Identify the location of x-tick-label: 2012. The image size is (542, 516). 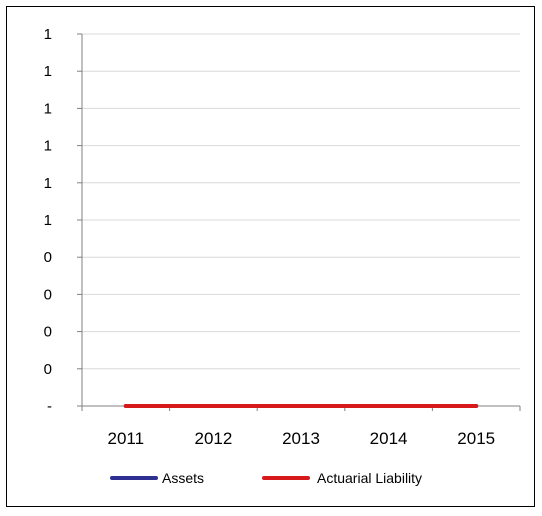
(213, 438).